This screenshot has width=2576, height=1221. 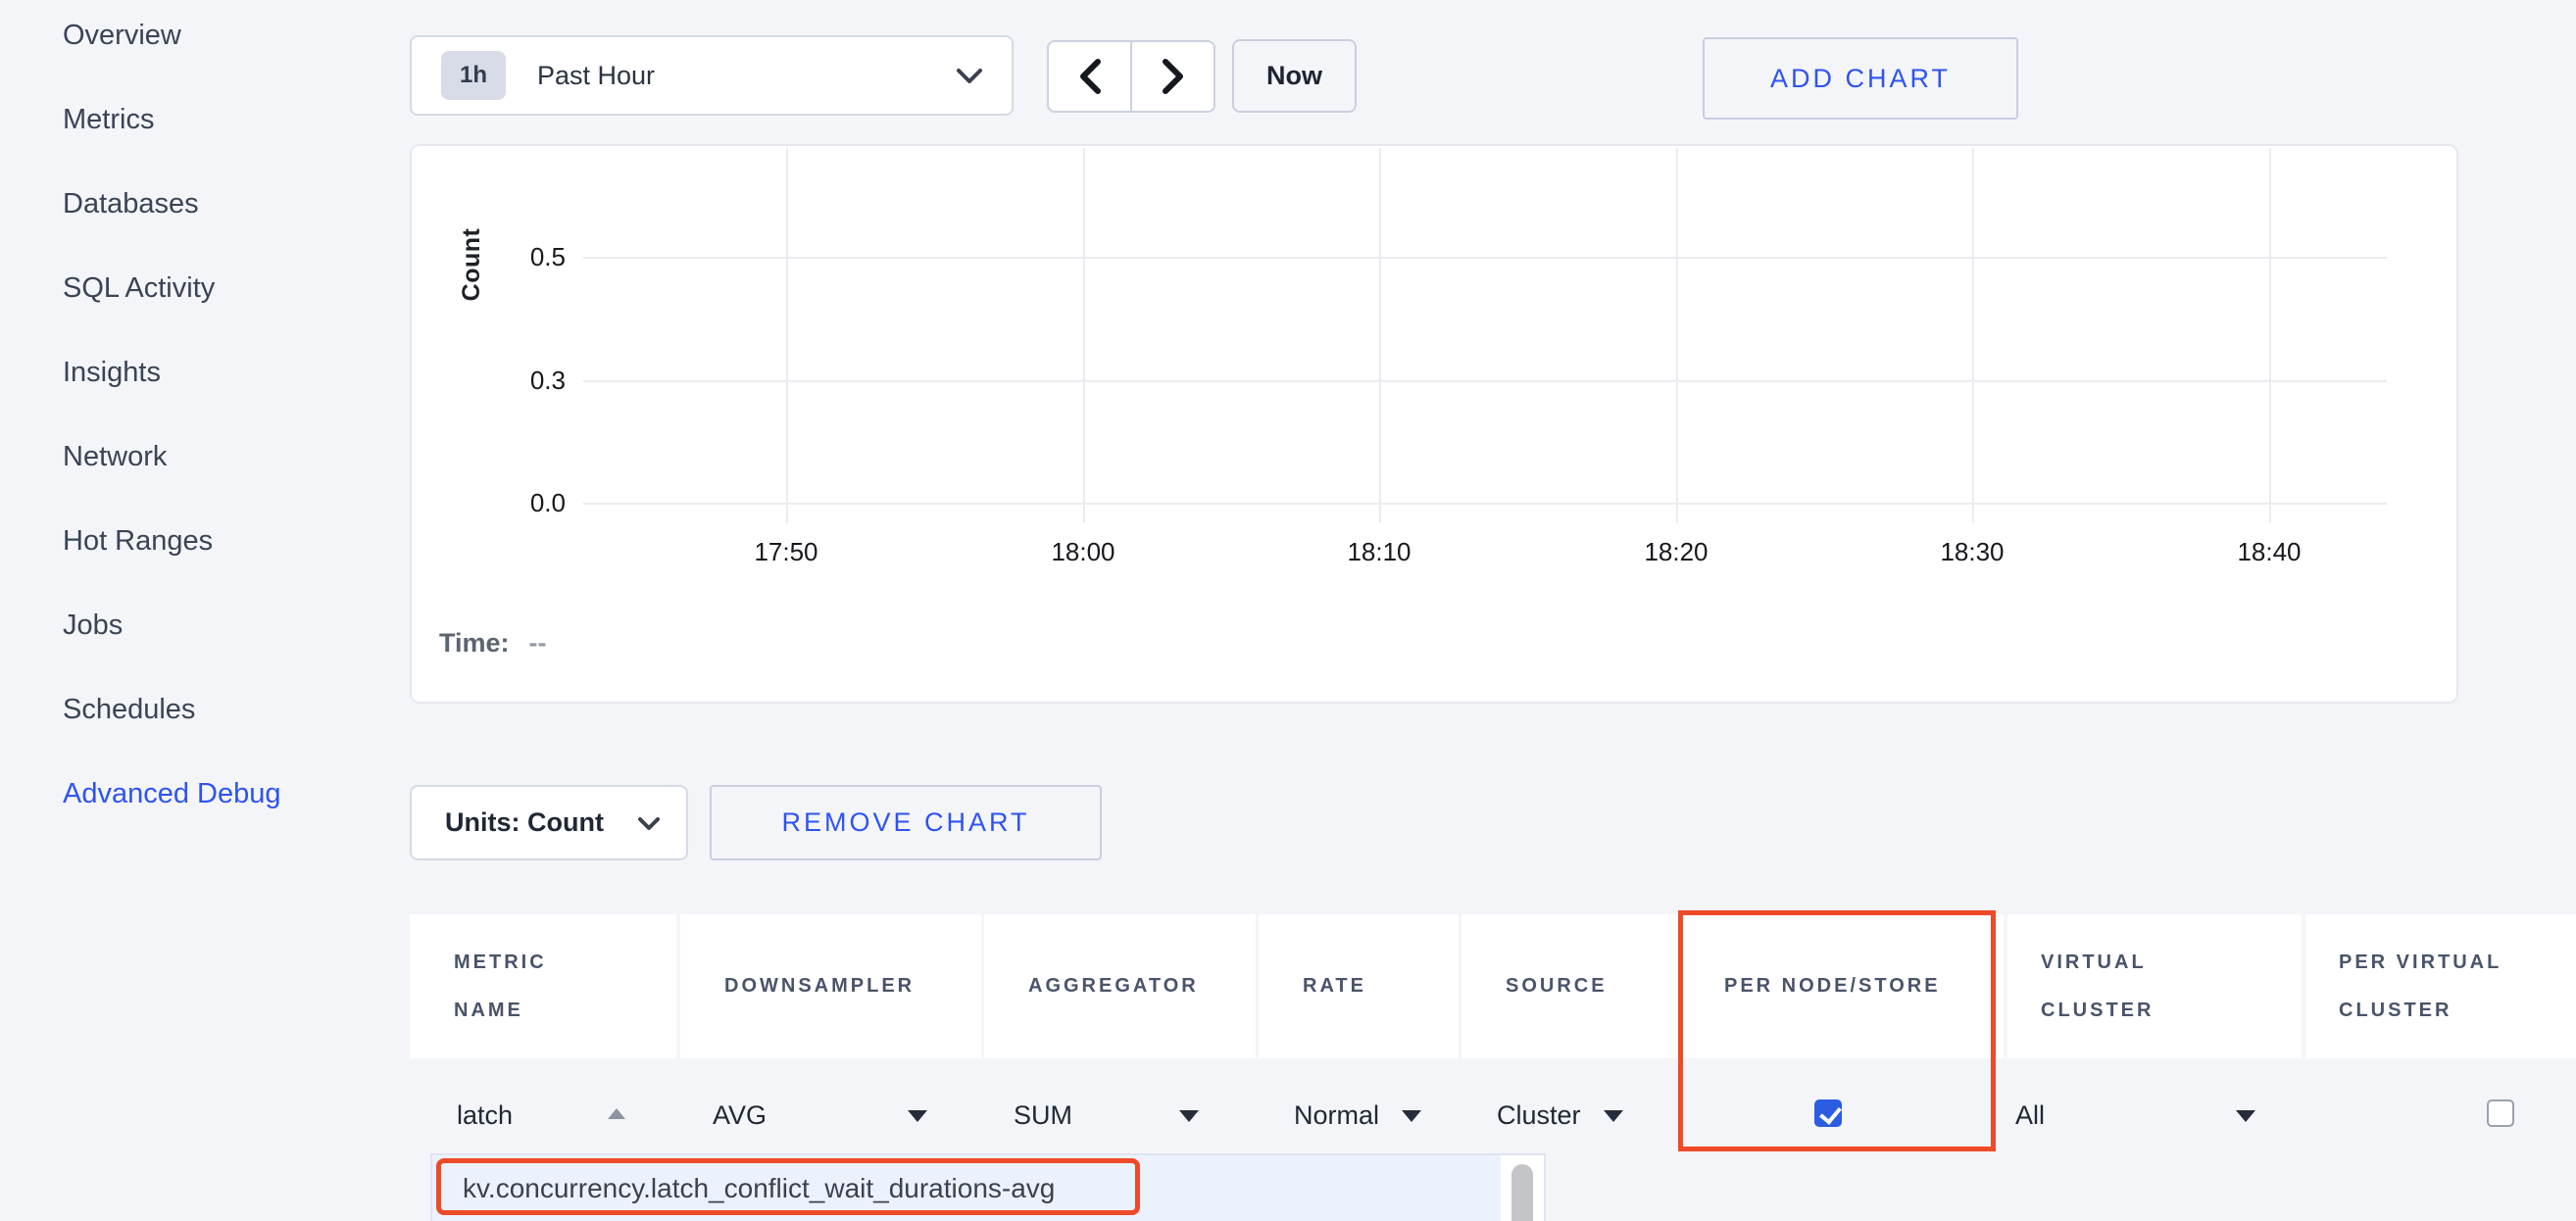 I want to click on x-tick-label: 18:20, so click(x=1676, y=551).